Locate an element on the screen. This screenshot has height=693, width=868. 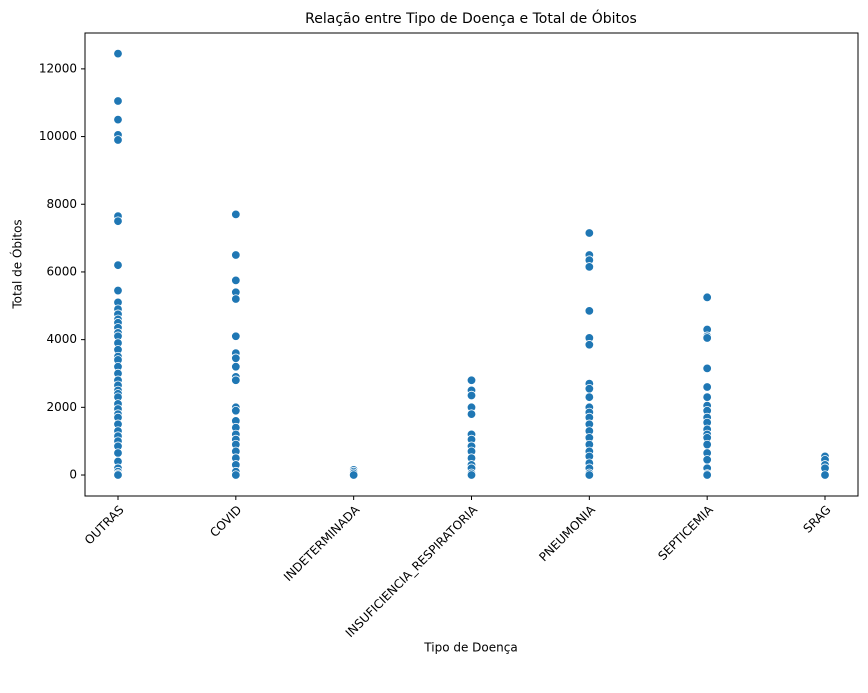
y-tick-label: 8000 is located at coordinates (61, 204).